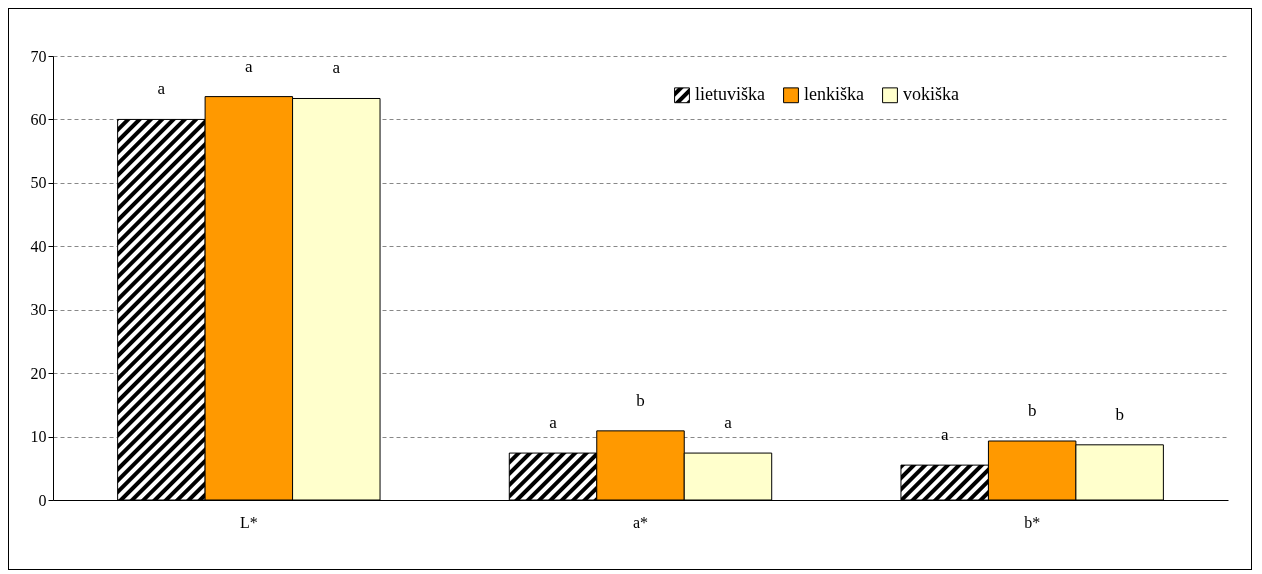 This screenshot has height=574, width=1262. I want to click on y-tick-label: 10, so click(38, 437).